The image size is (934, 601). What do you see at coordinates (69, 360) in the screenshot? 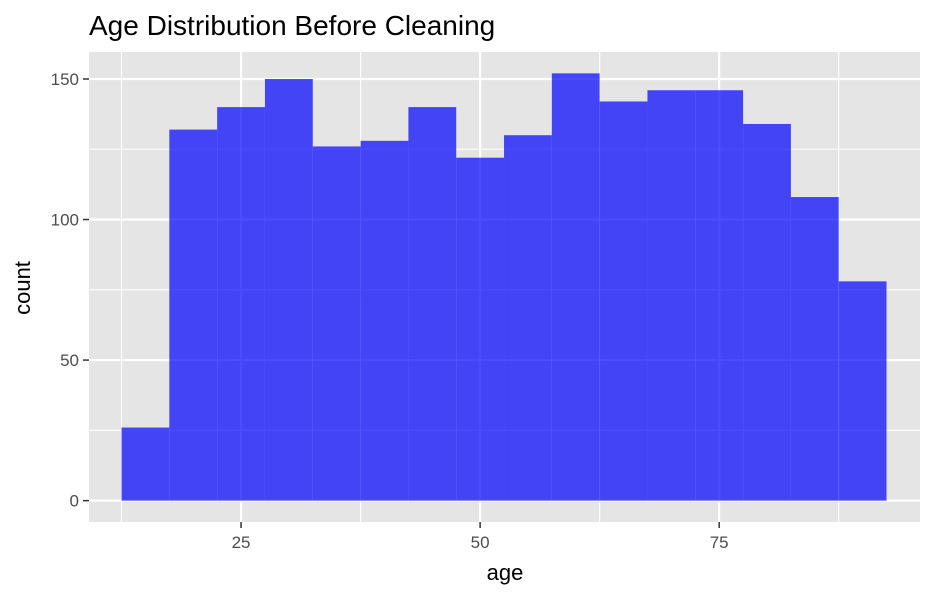
I see `y-tick-label: 50` at bounding box center [69, 360].